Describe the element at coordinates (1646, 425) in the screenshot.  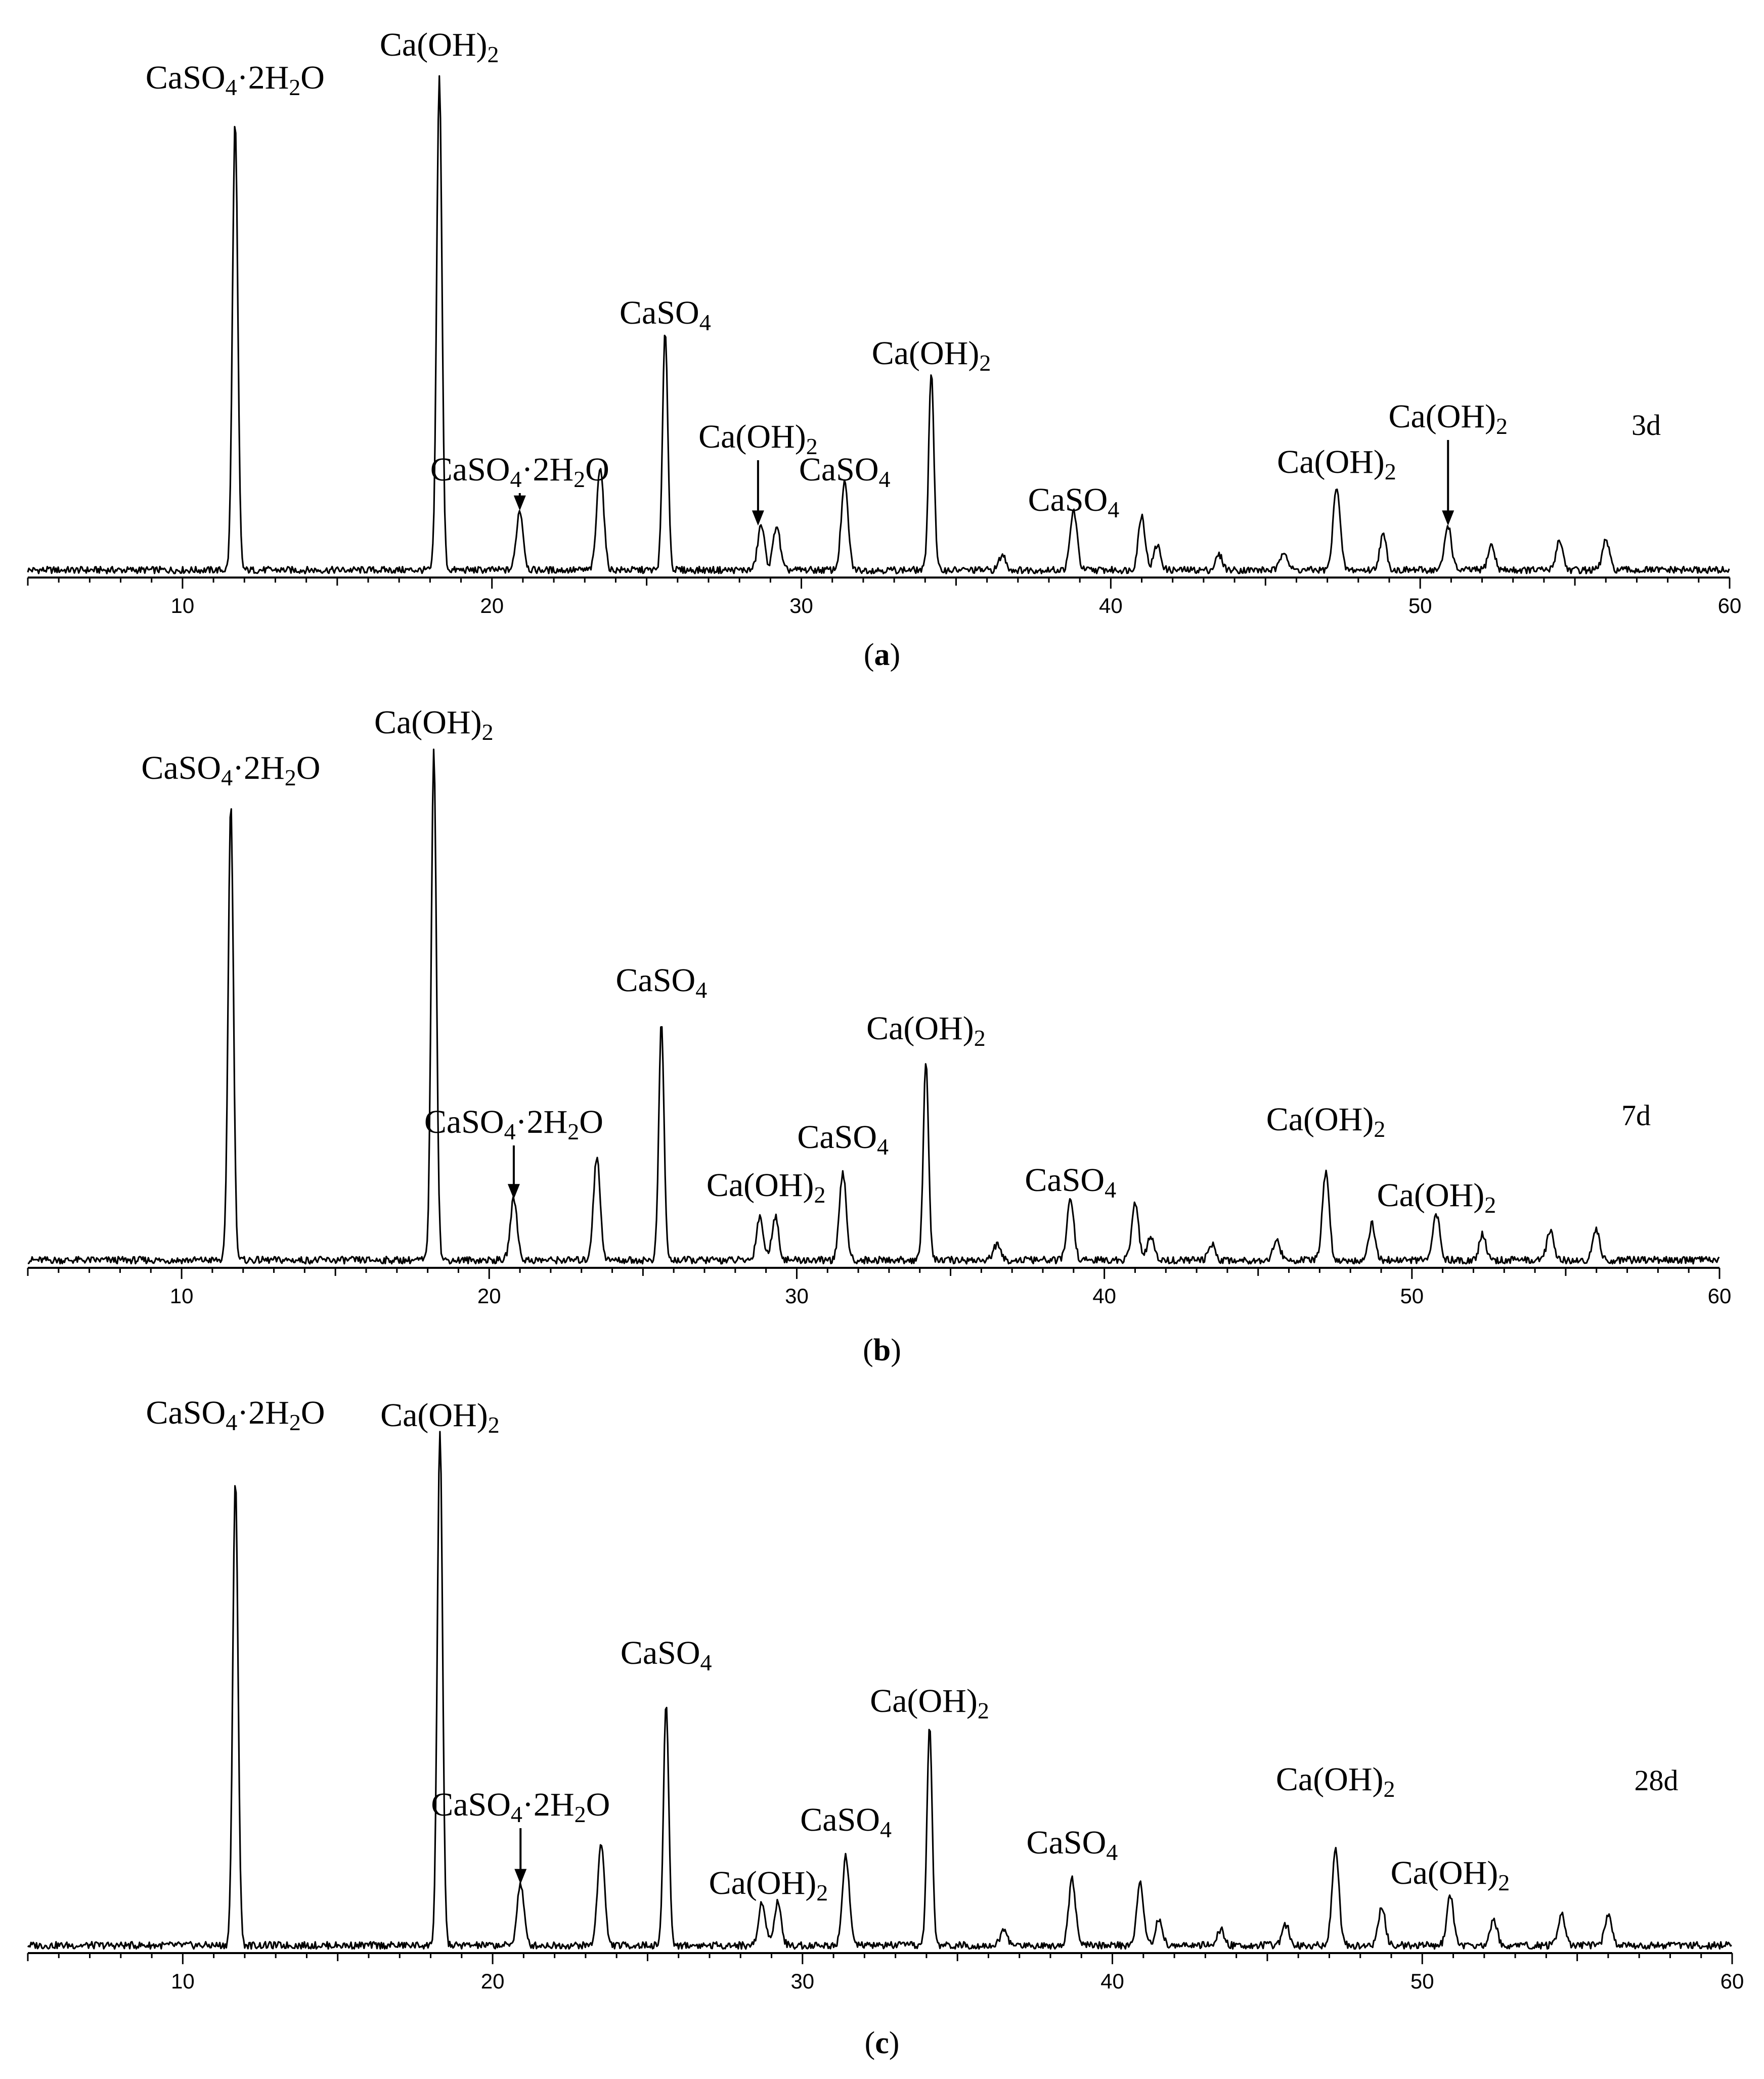
I see `sample-age-label: 3d` at that location.